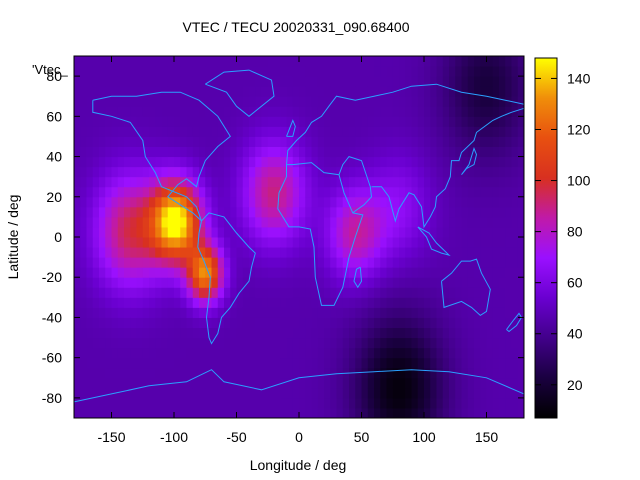 Image resolution: width=640 pixels, height=480 pixels. Describe the element at coordinates (487, 437) in the screenshot. I see `x-tick-label: 150` at that location.